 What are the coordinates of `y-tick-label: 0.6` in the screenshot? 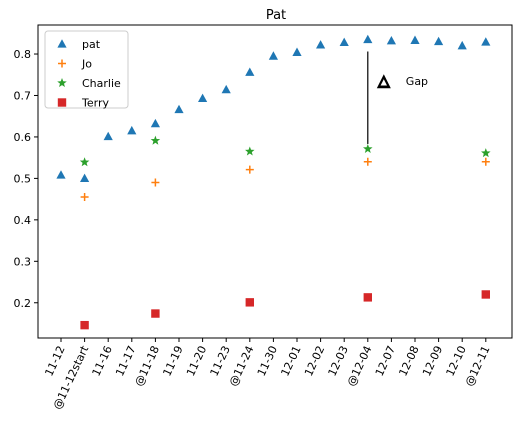 It's located at (23, 137).